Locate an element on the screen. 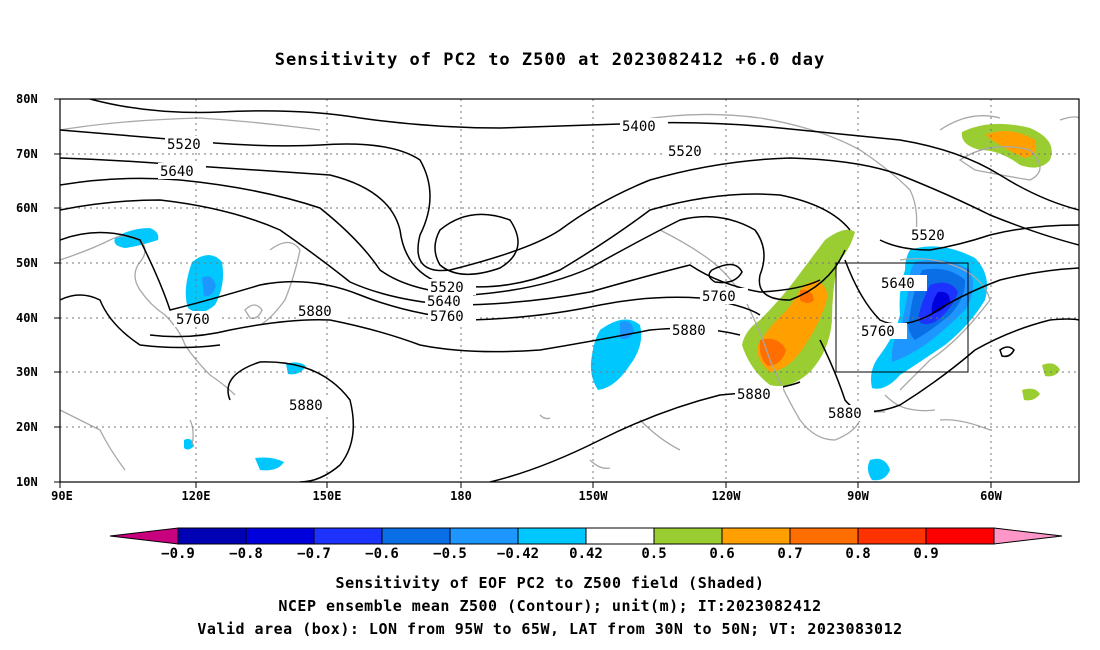  colorbar-label: −0.8 is located at coordinates (246, 554).